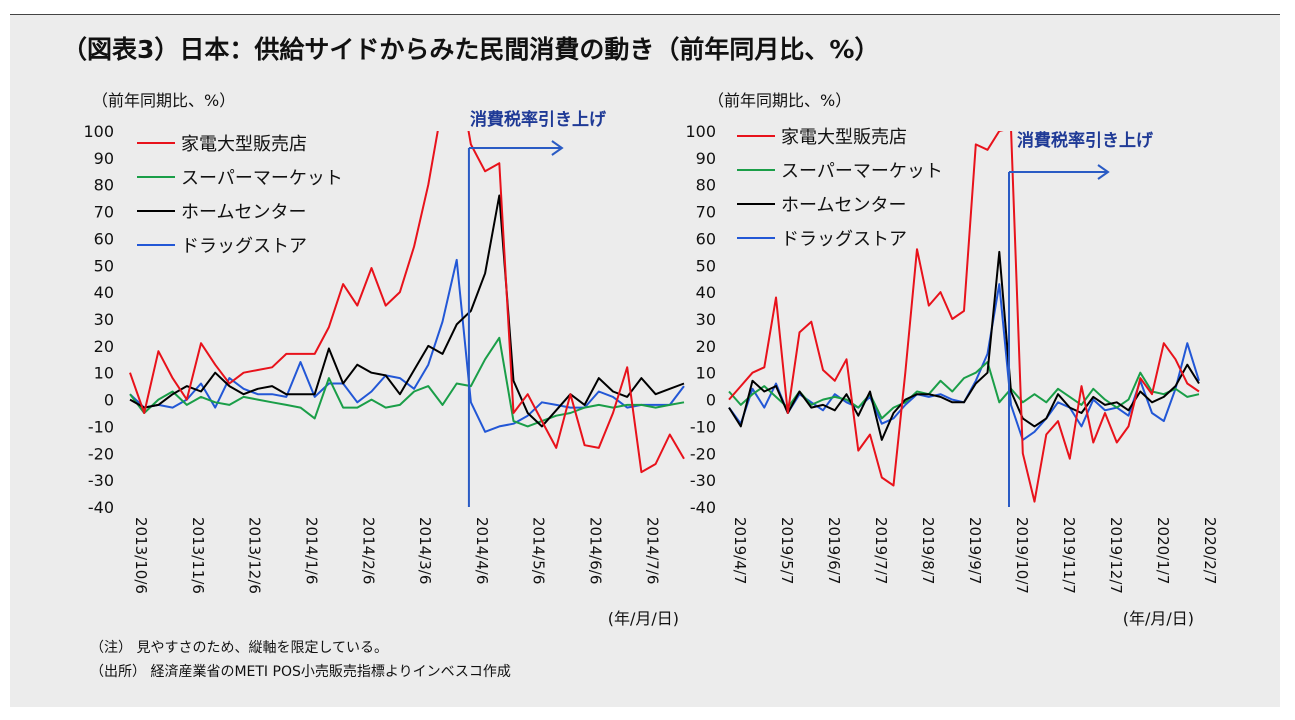  I want to click on x-tick-label: 2014/1/6, so click(311, 550).